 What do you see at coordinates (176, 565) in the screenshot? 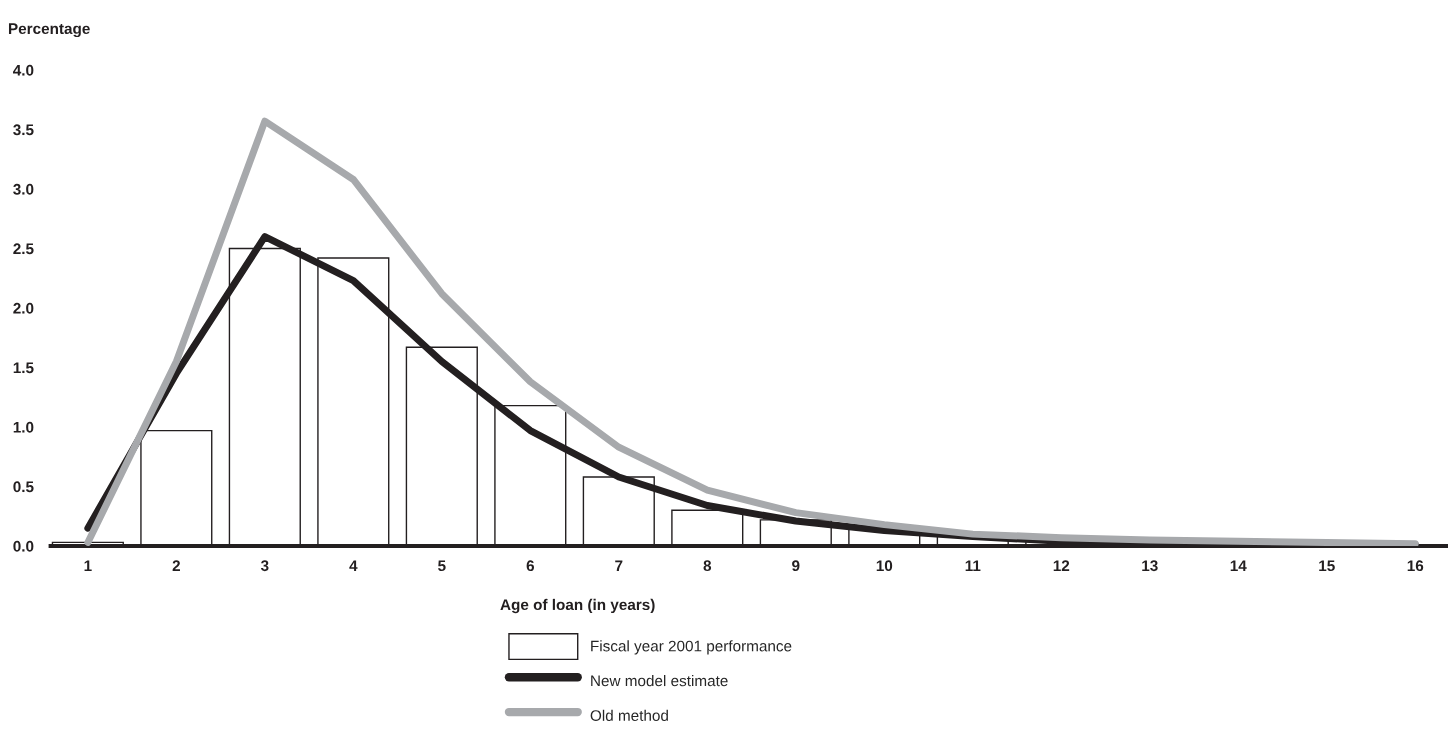
I see `x-tick-label: 2` at bounding box center [176, 565].